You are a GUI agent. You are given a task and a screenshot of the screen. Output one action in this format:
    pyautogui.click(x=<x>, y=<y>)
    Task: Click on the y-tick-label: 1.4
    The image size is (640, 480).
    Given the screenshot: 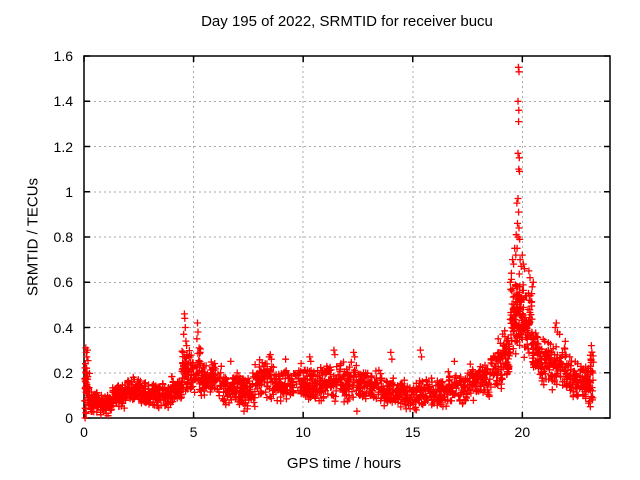 What is the action you would take?
    pyautogui.click(x=63, y=101)
    